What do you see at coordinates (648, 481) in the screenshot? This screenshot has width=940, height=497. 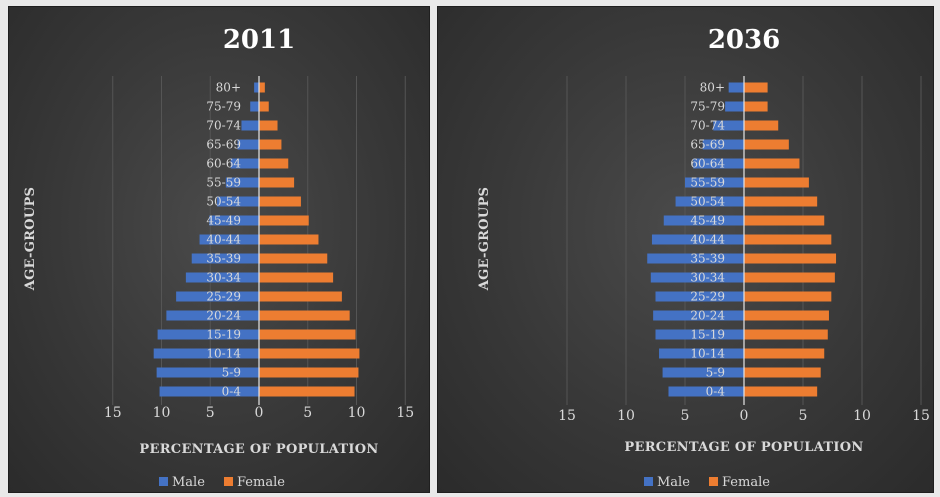 I see `legend-male-swatch` at bounding box center [648, 481].